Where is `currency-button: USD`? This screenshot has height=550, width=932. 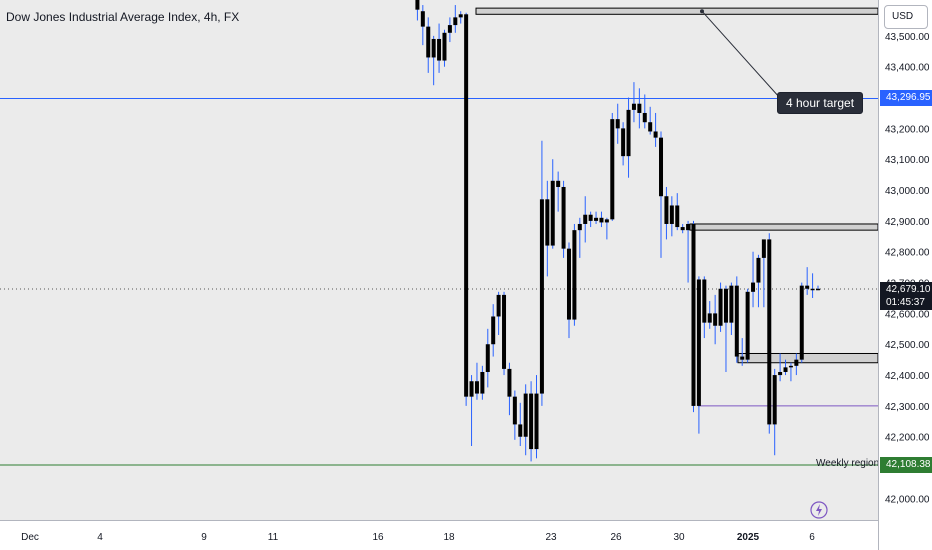 currency-button: USD is located at coordinates (906, 17).